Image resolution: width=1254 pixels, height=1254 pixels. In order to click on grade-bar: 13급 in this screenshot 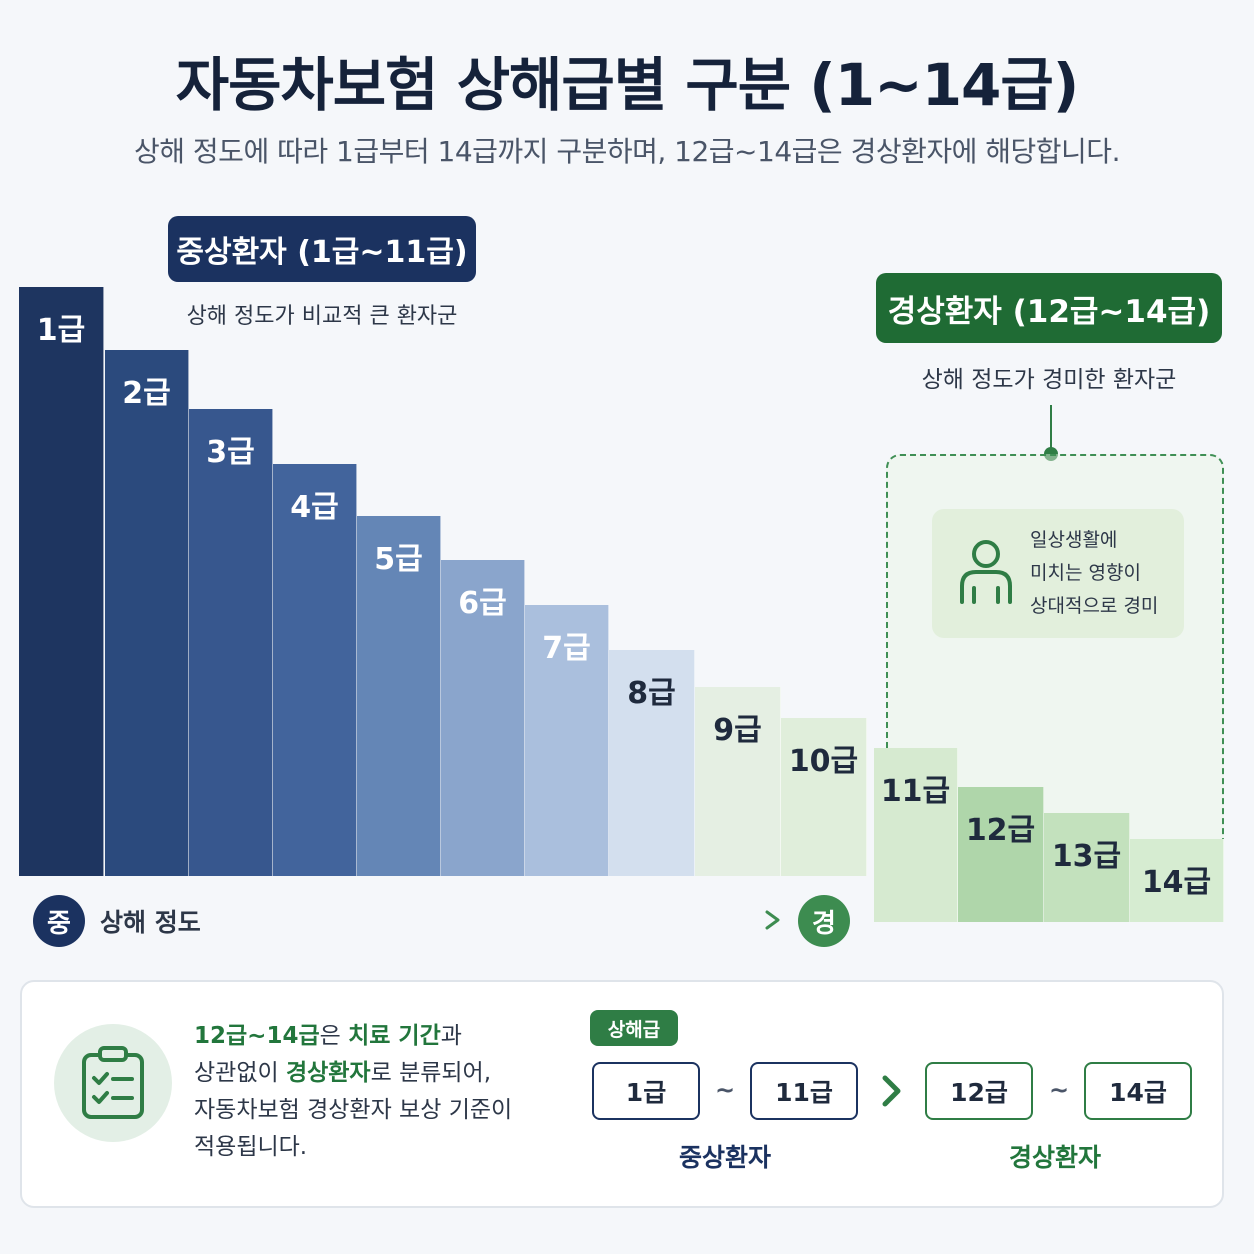, I will do `click(1087, 867)`.